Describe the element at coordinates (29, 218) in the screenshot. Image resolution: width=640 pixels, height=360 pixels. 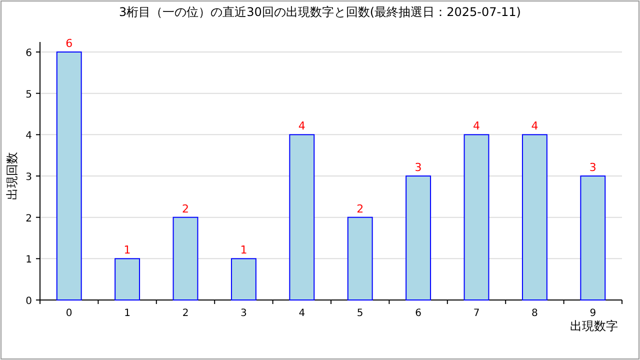
I see `y-tick-label: 2` at that location.